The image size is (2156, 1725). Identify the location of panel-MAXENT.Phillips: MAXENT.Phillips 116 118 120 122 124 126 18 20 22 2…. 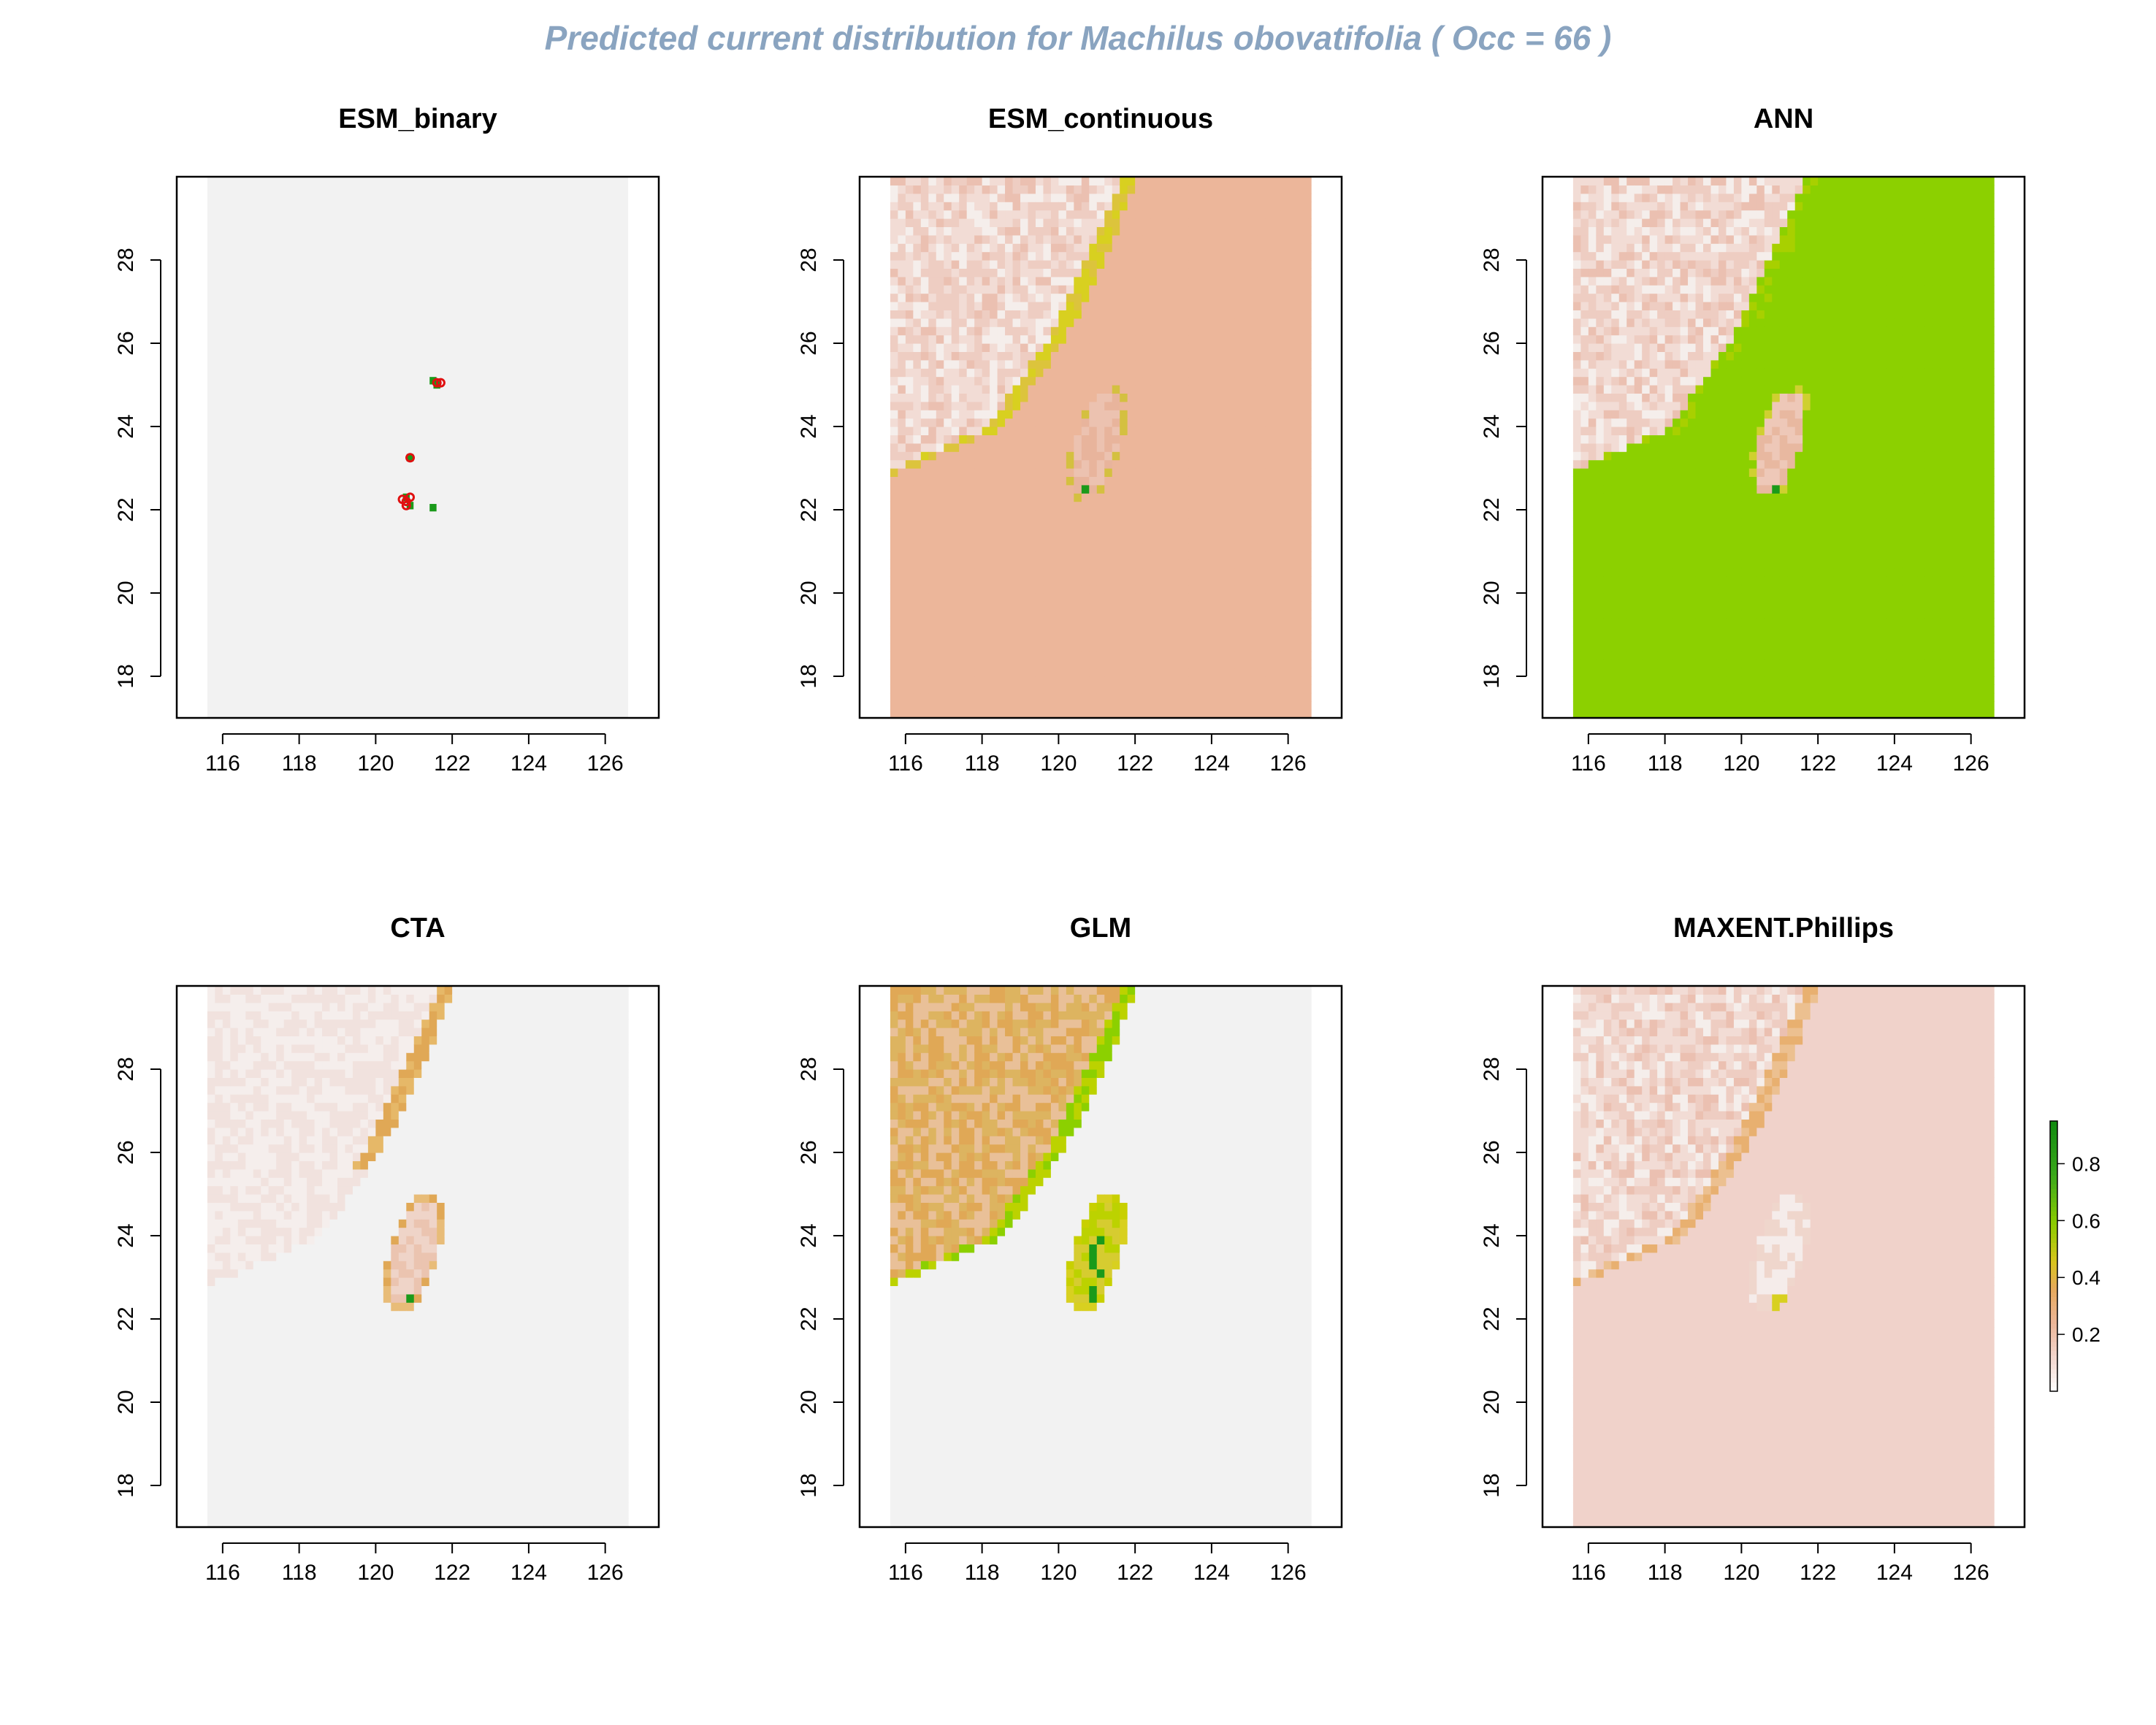
(1790, 1249).